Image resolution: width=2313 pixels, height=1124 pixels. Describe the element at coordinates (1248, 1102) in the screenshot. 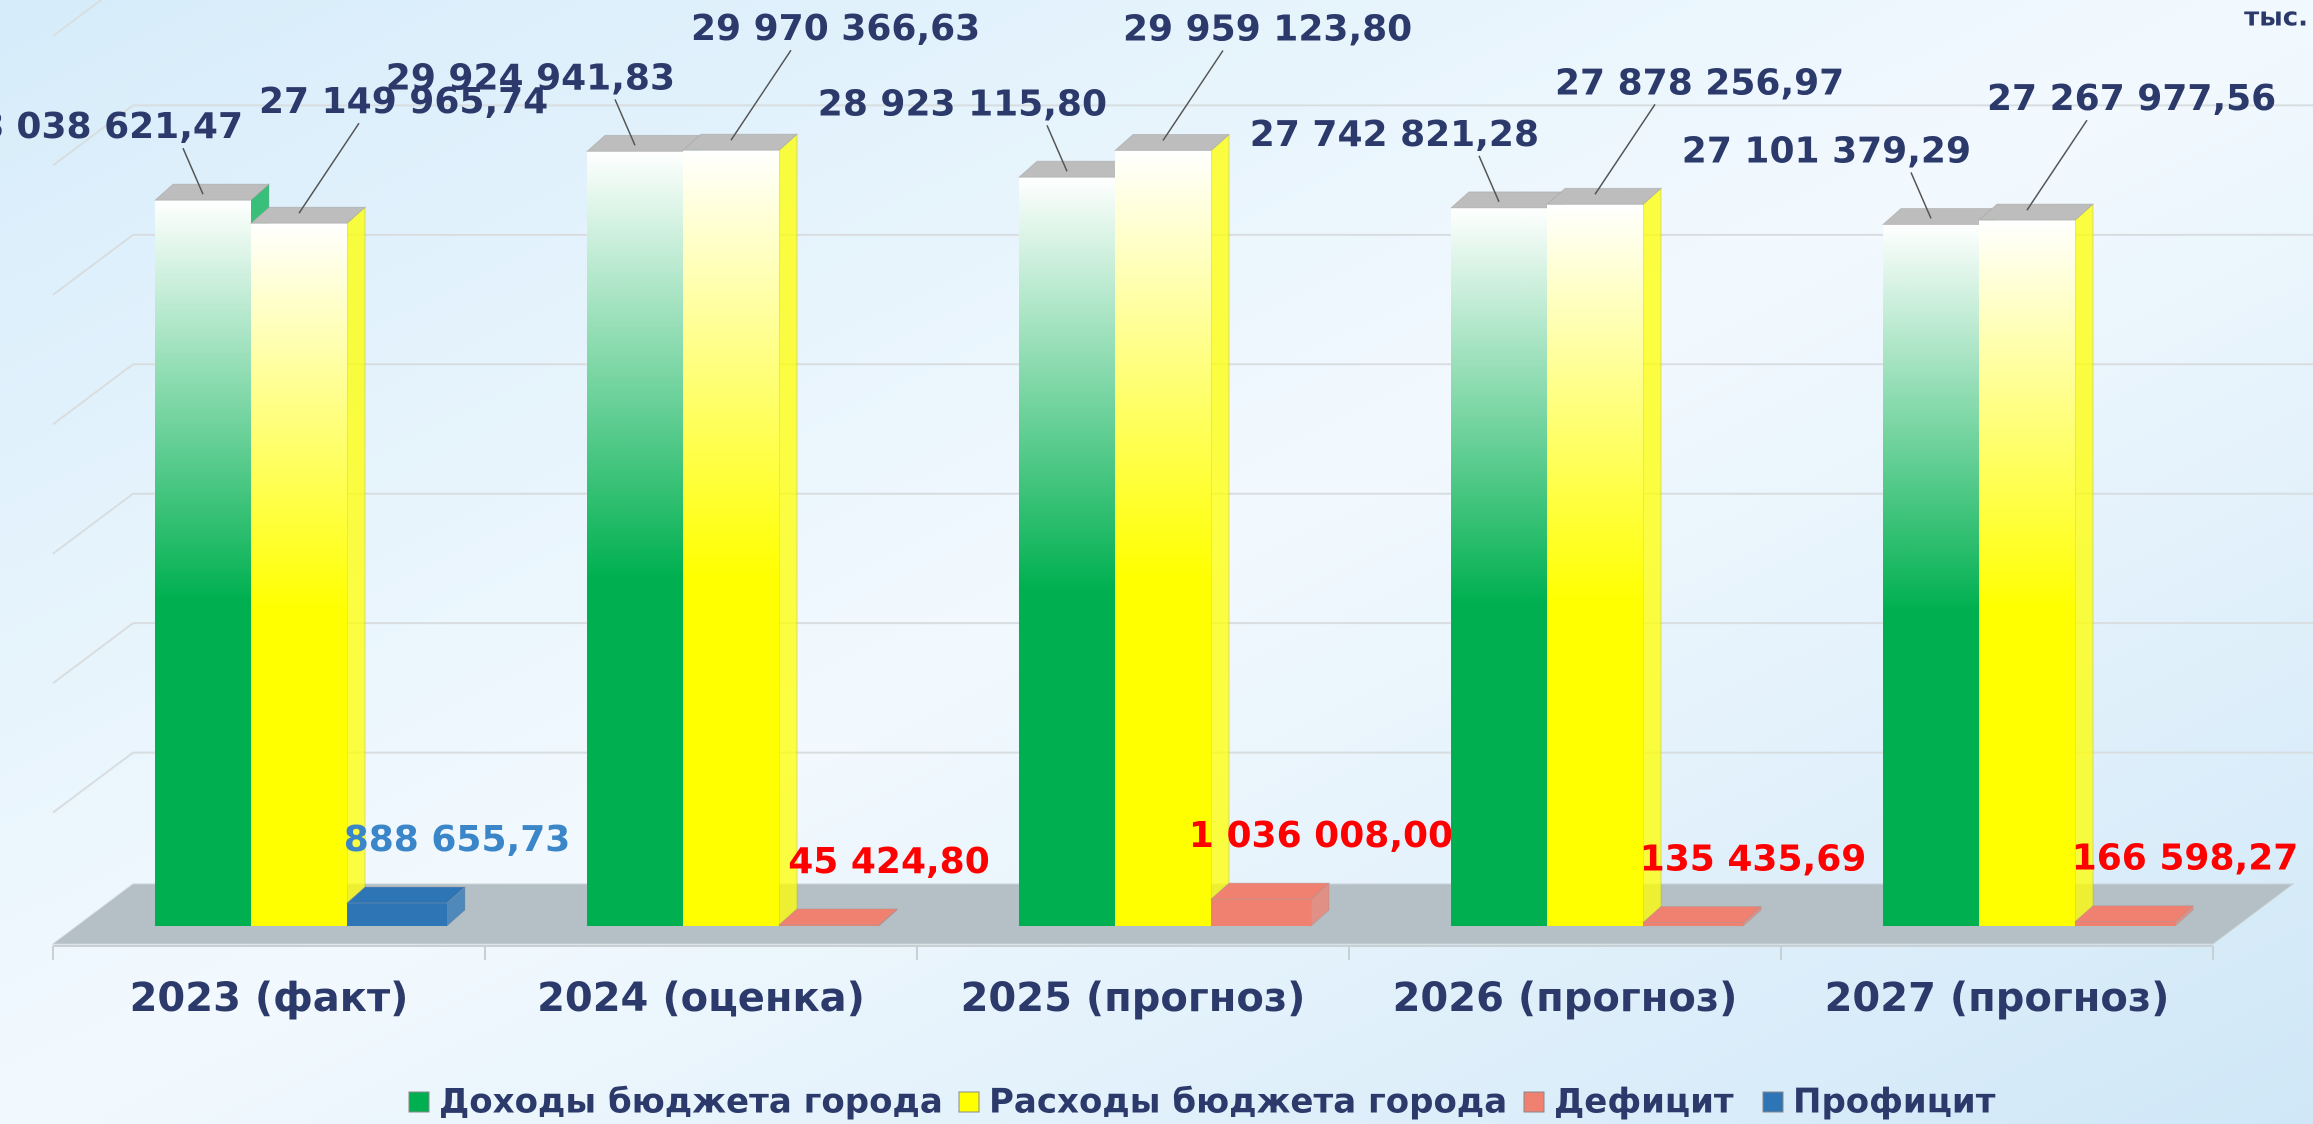

I see `legend-label: Расходы бюджета города` at that location.